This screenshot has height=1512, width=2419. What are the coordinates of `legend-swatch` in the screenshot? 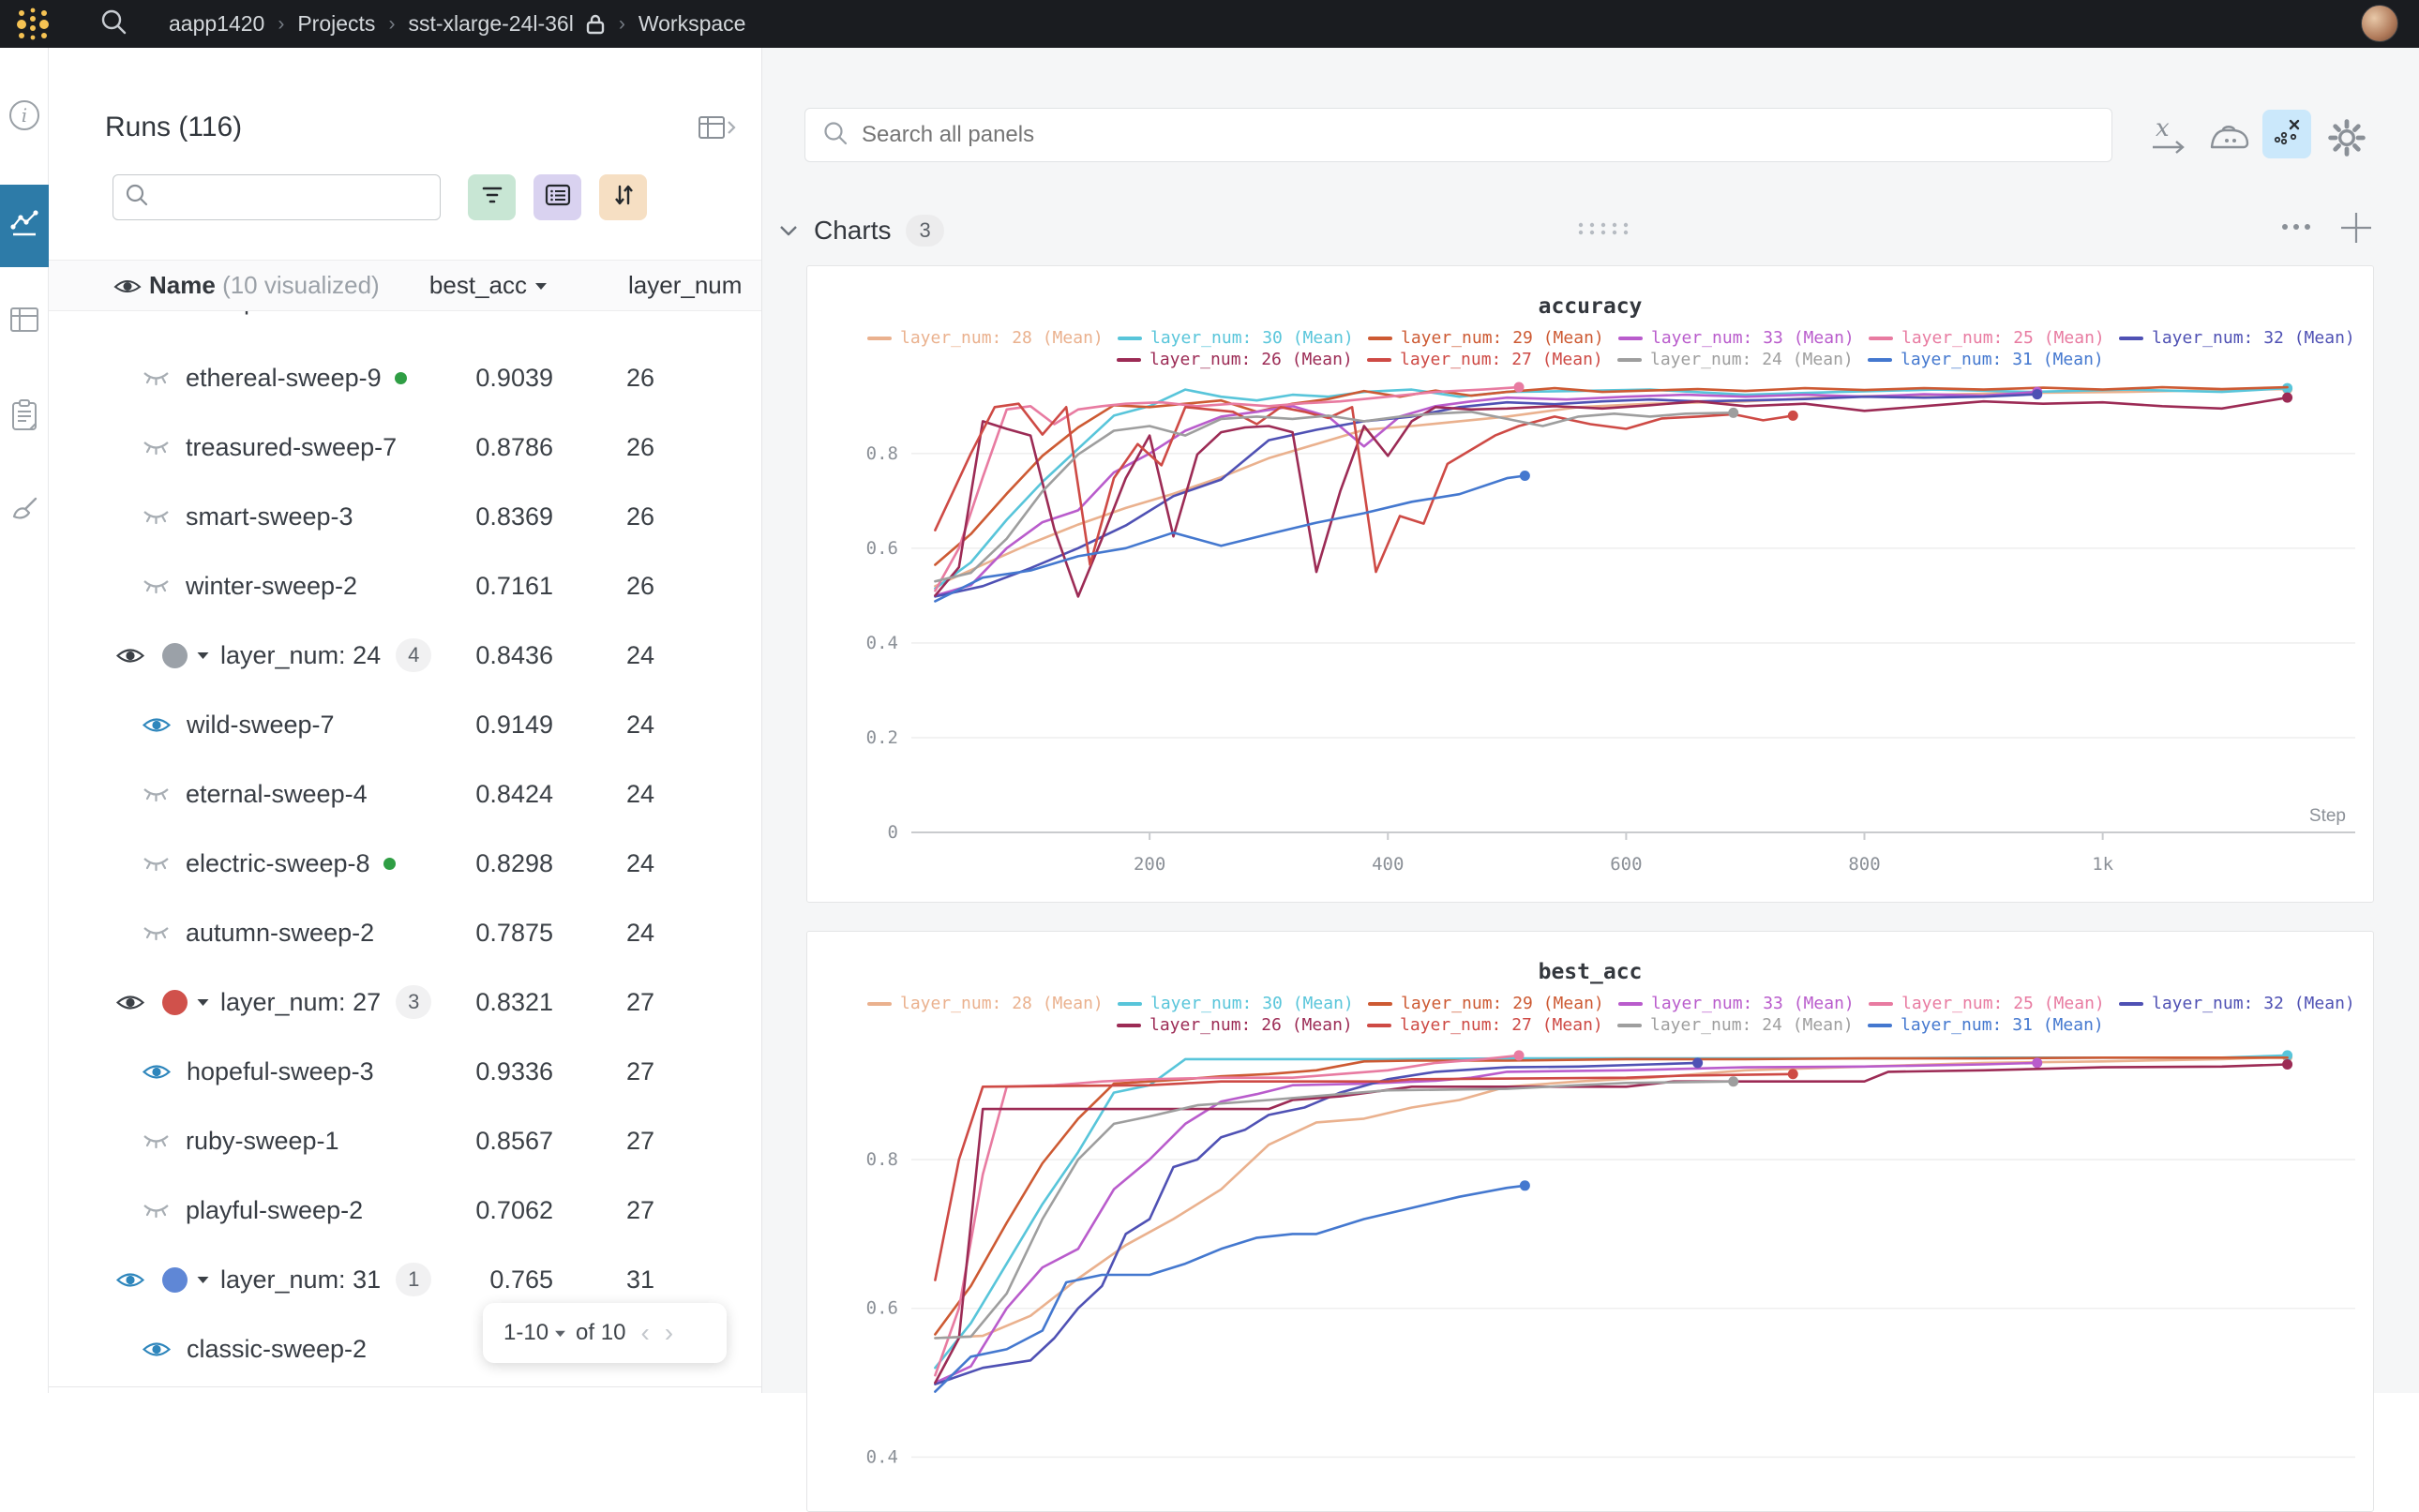 It's located at (1130, 1003).